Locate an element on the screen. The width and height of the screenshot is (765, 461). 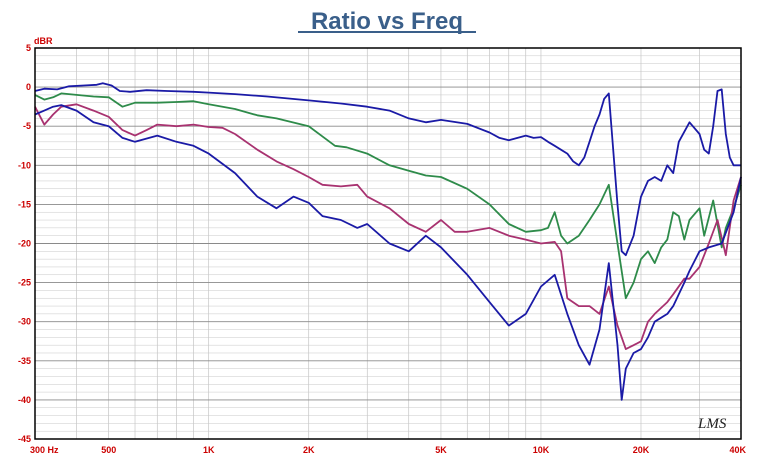
y-axis-unit-label: dBR is located at coordinates (43, 41).